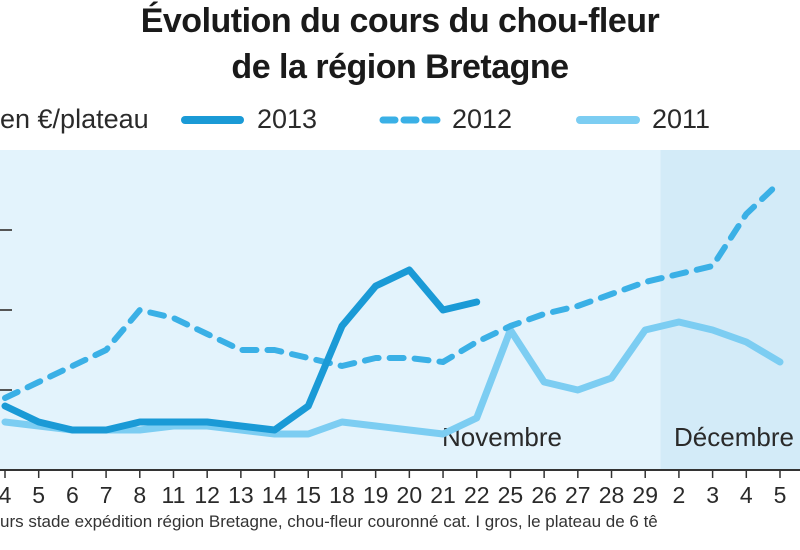 Image resolution: width=800 pixels, height=550 pixels. What do you see at coordinates (174, 495) in the screenshot?
I see `x-tick-label: 11` at bounding box center [174, 495].